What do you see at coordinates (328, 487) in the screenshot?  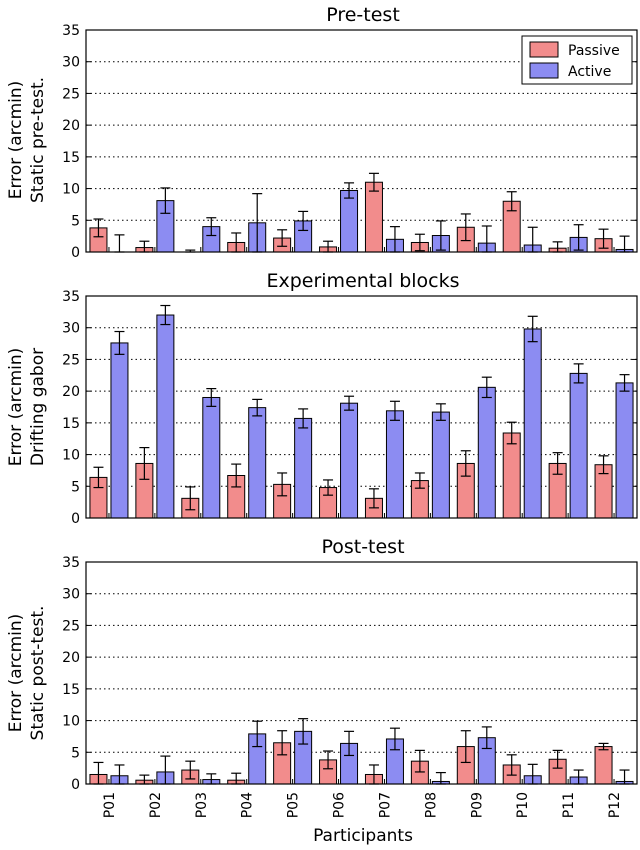 I see `error-bar-passive-P06` at bounding box center [328, 487].